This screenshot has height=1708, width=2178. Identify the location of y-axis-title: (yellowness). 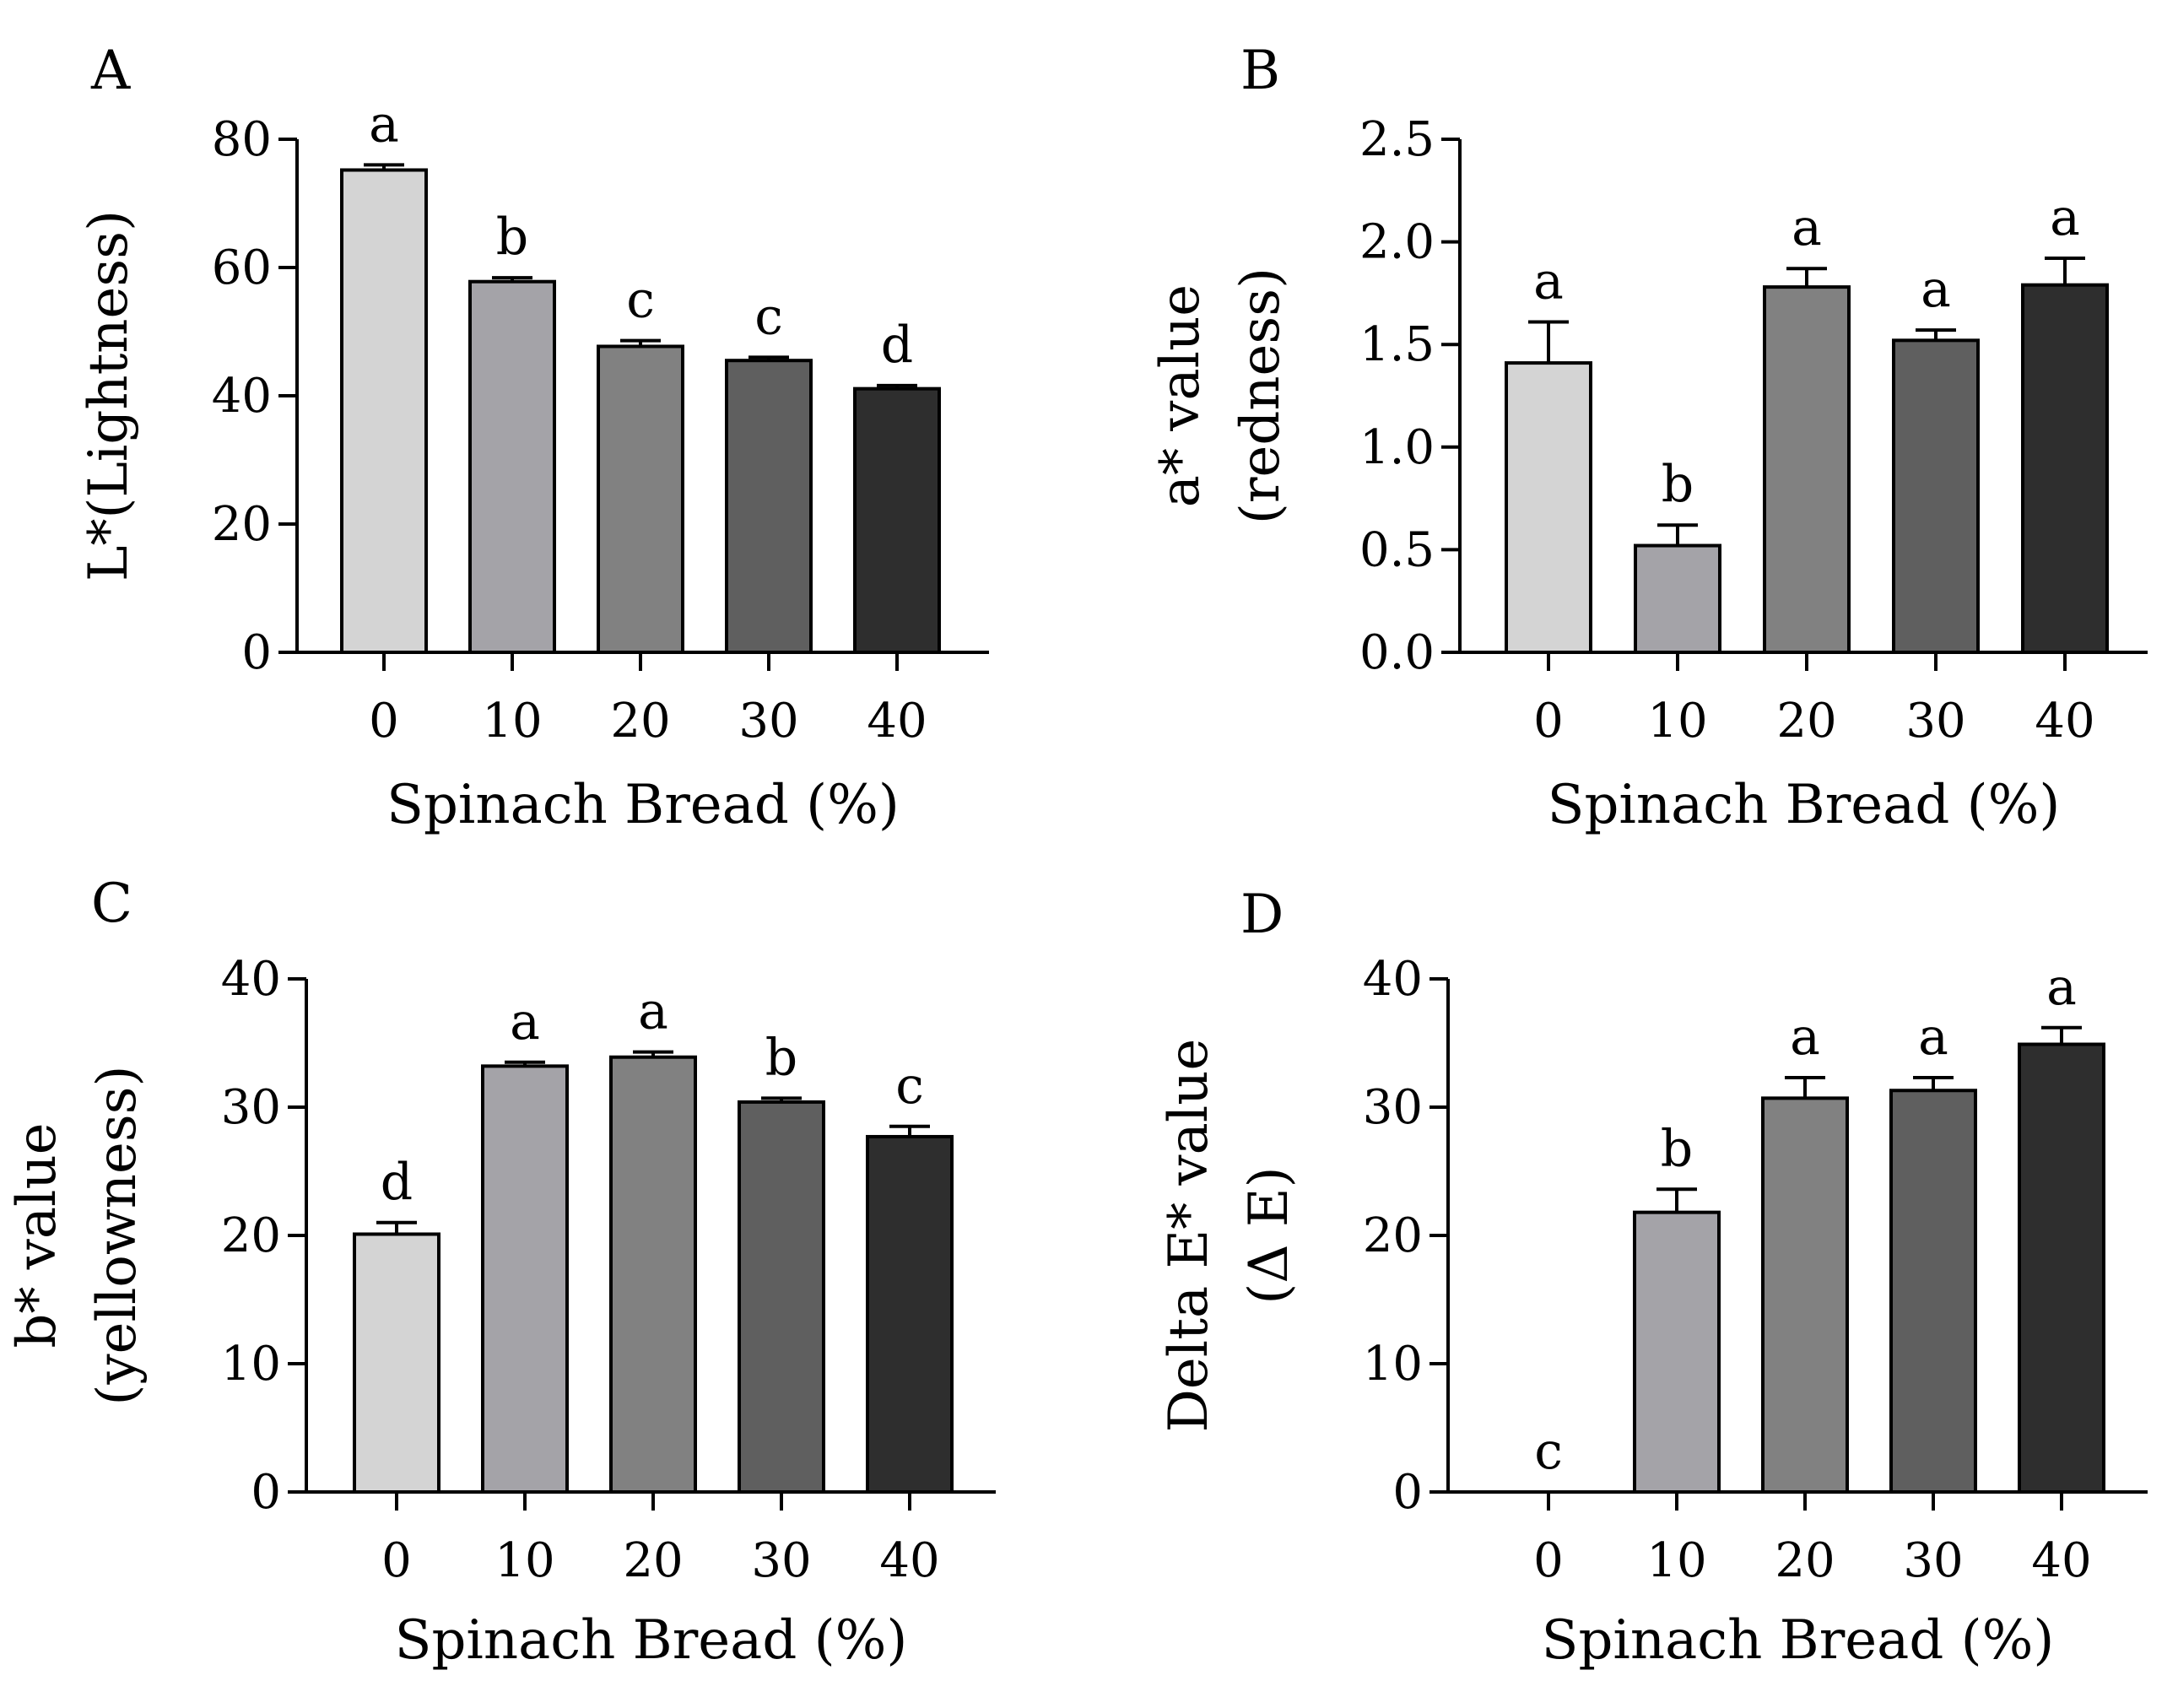
(117, 1236).